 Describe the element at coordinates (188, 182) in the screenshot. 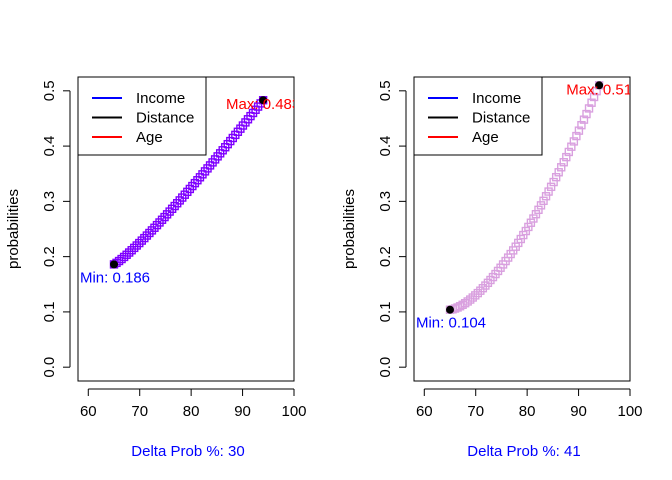

I see `curve-series` at that location.